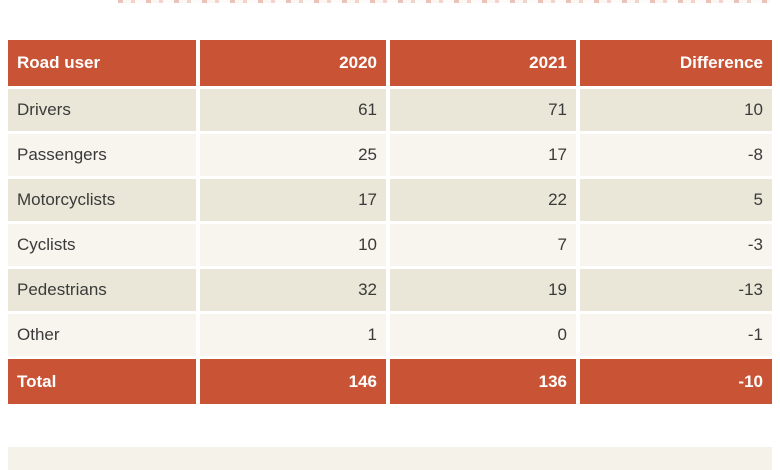 This screenshot has height=470, width=780. I want to click on data-row-1-cell-2: 17, so click(483, 155).